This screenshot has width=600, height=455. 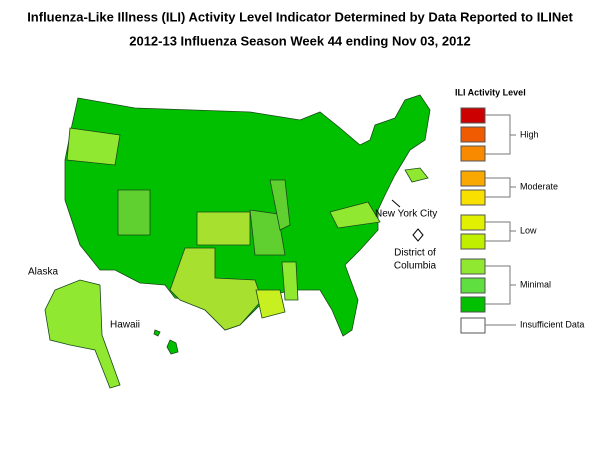 What do you see at coordinates (406, 214) in the screenshot?
I see `nyc-label: New York City` at bounding box center [406, 214].